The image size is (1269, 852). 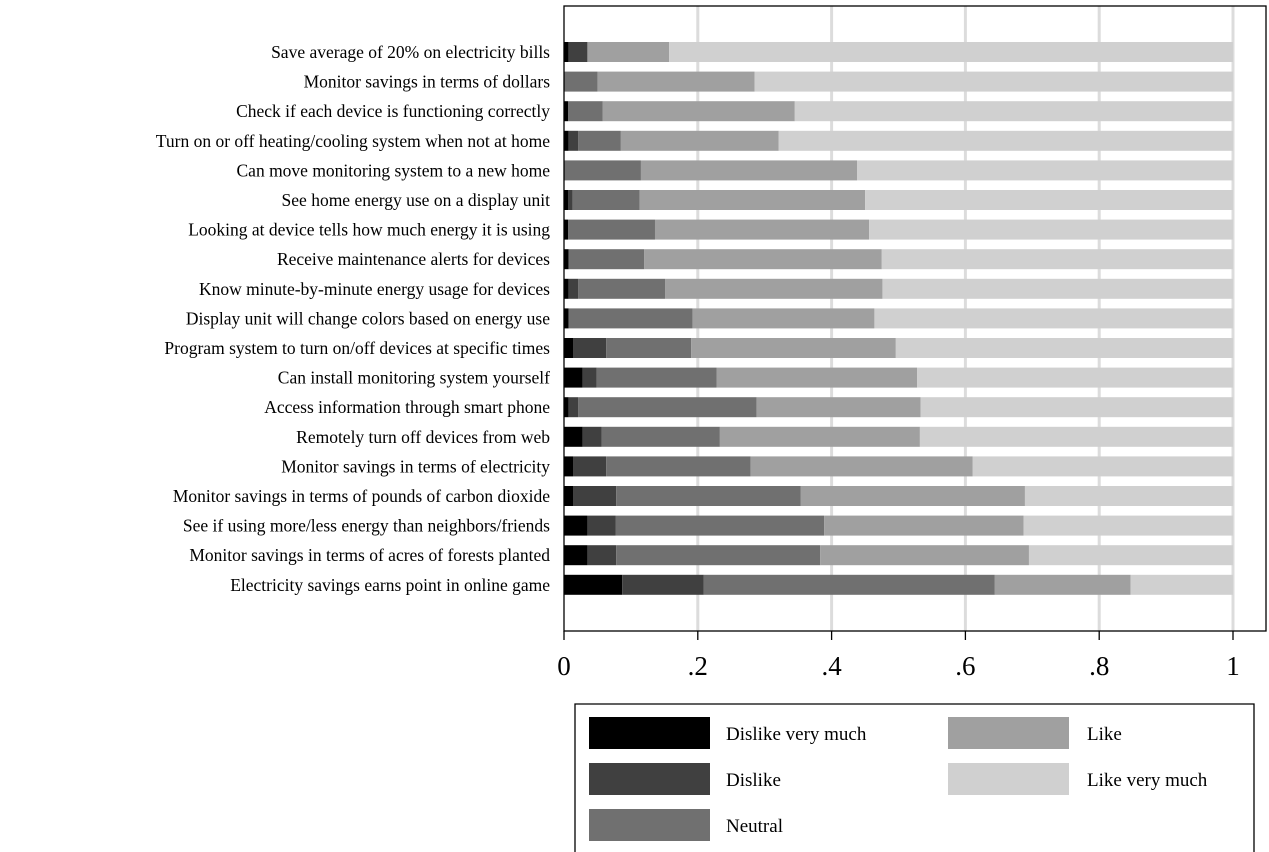 What do you see at coordinates (407, 407) in the screenshot?
I see `category-label-12: Access information through smart phone` at bounding box center [407, 407].